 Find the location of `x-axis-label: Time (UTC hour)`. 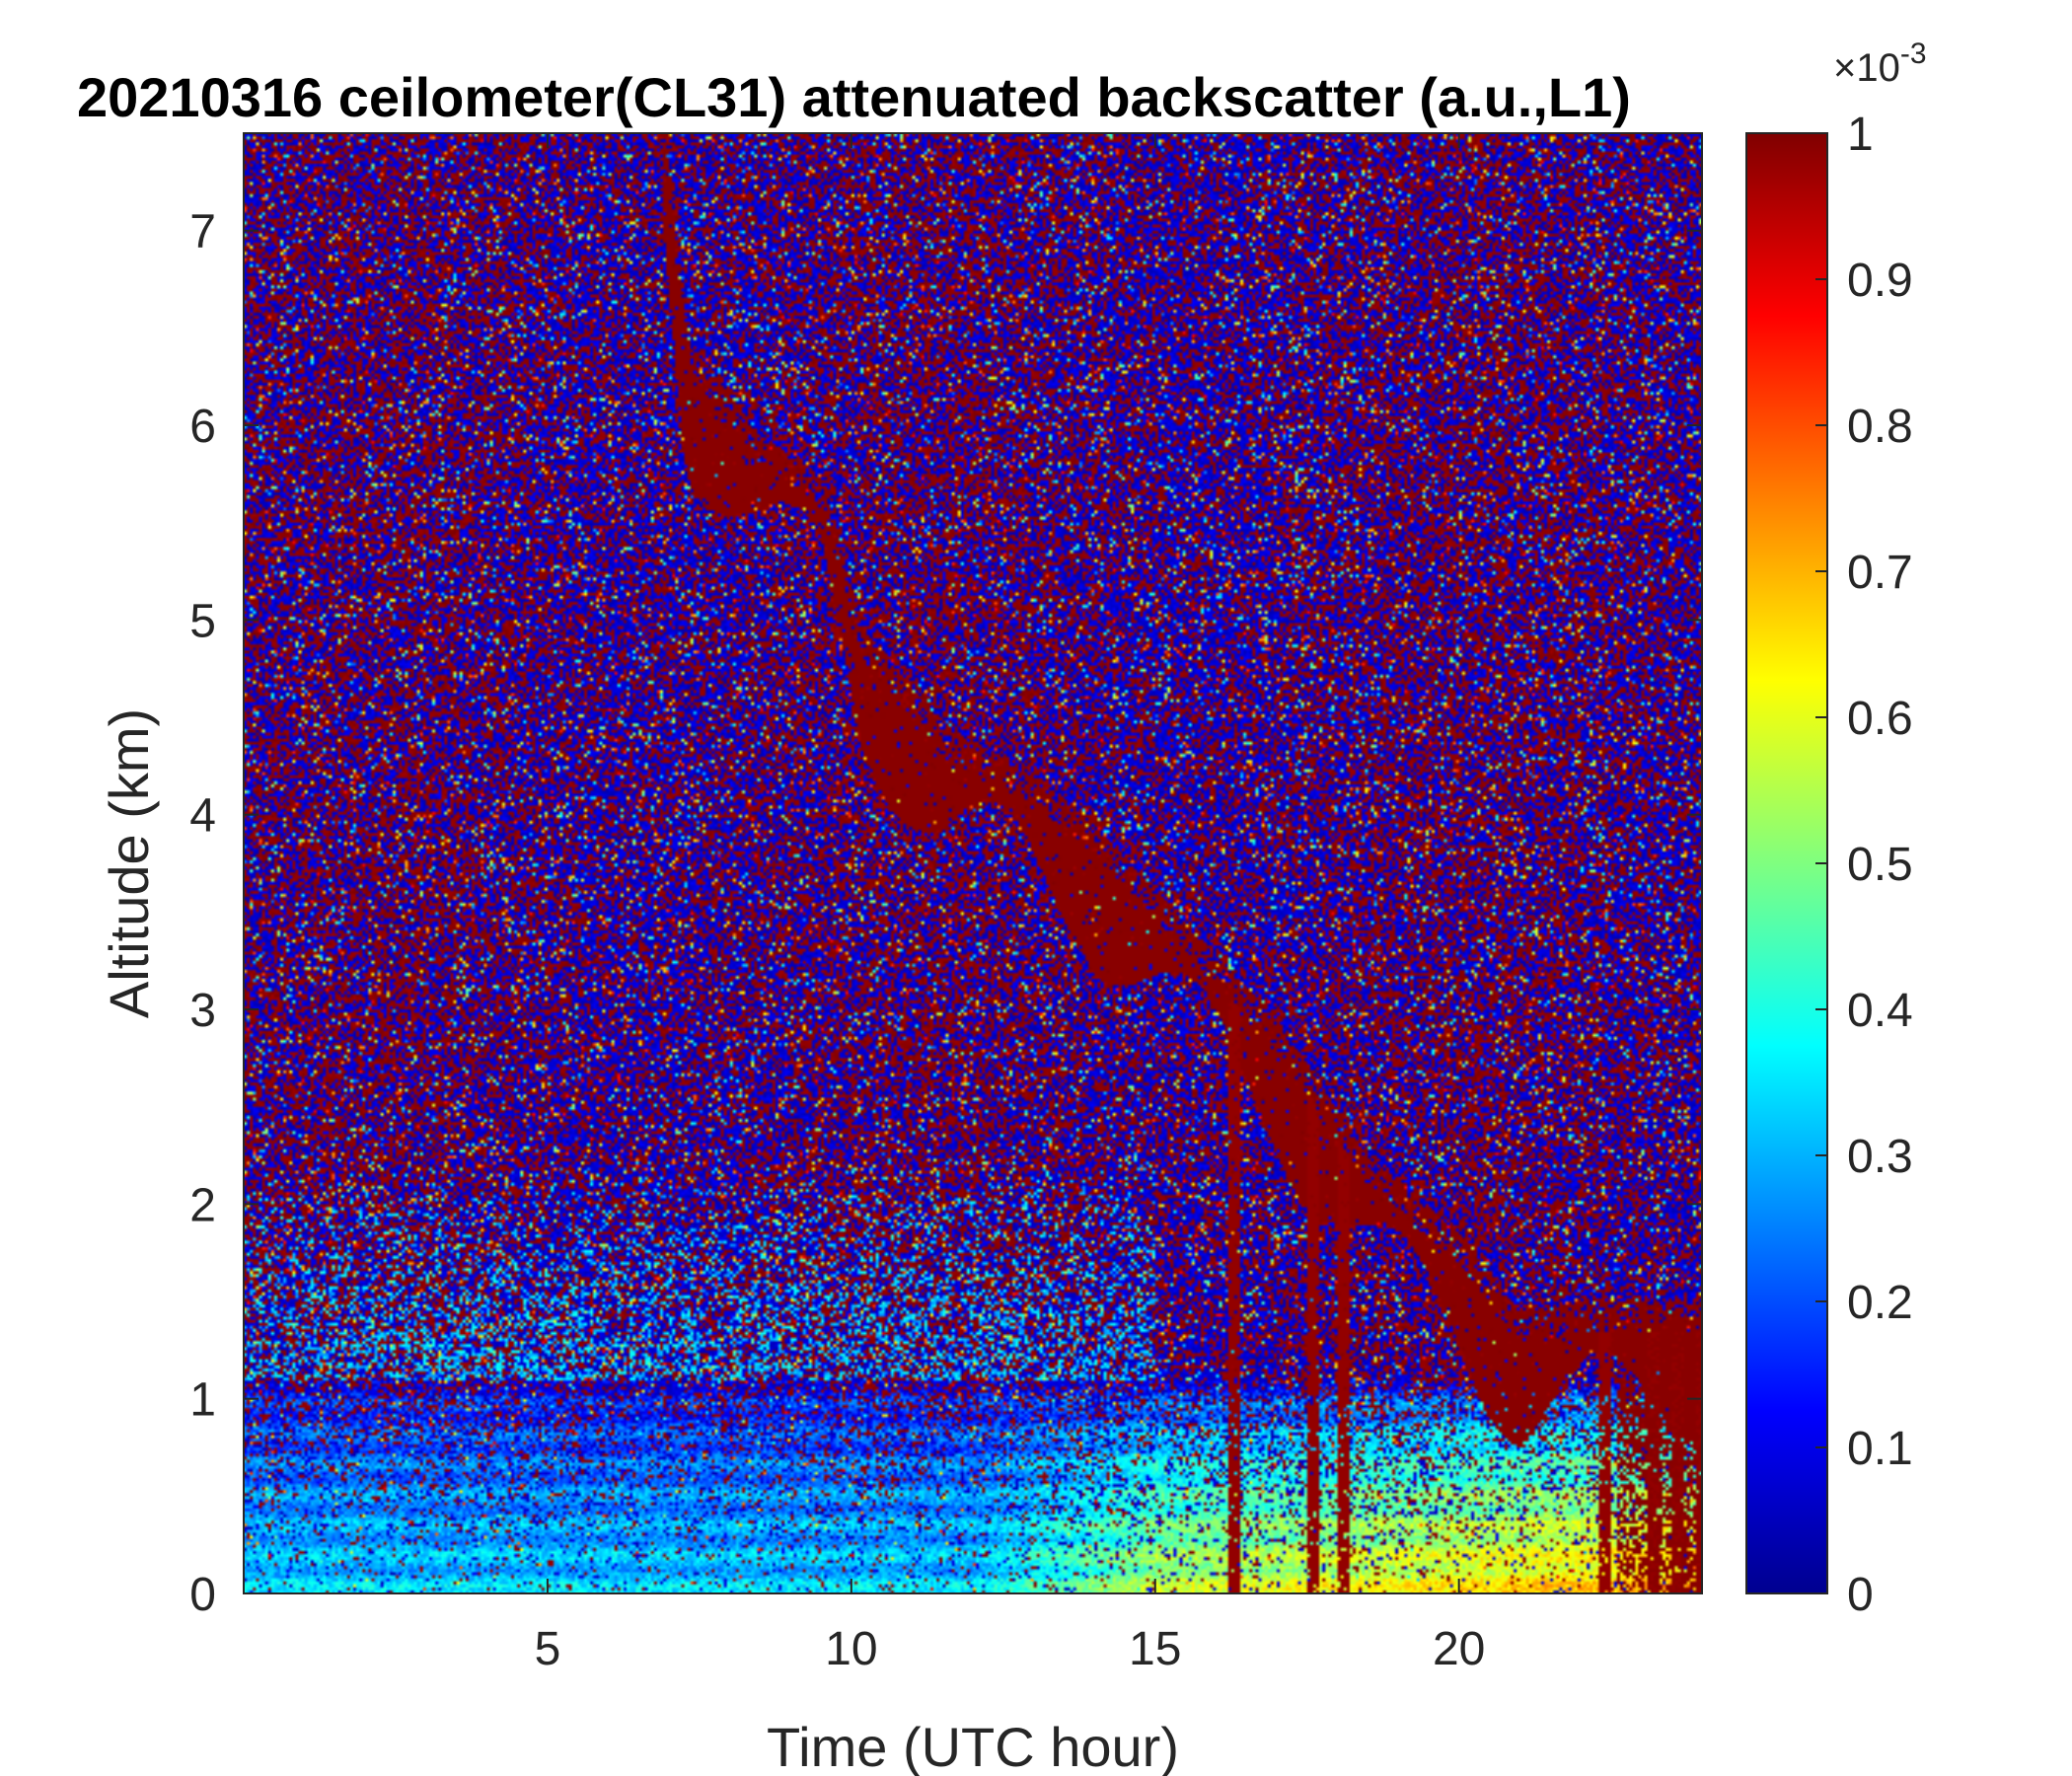

x-axis-label: Time (UTC hour) is located at coordinates (973, 1746).